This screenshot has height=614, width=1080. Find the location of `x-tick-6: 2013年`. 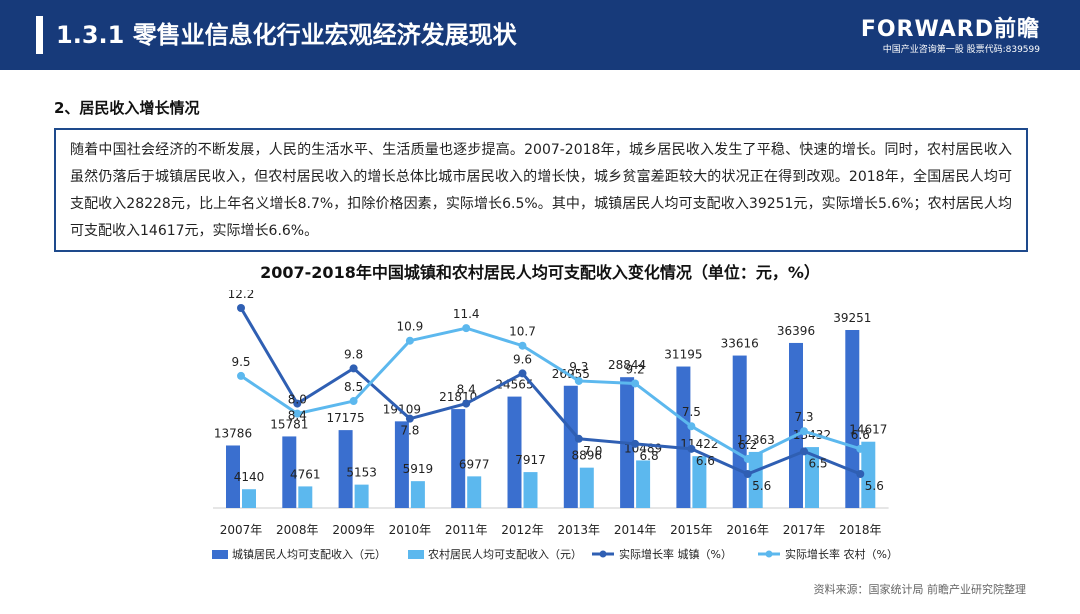

x-tick-6: 2013年 is located at coordinates (579, 530).